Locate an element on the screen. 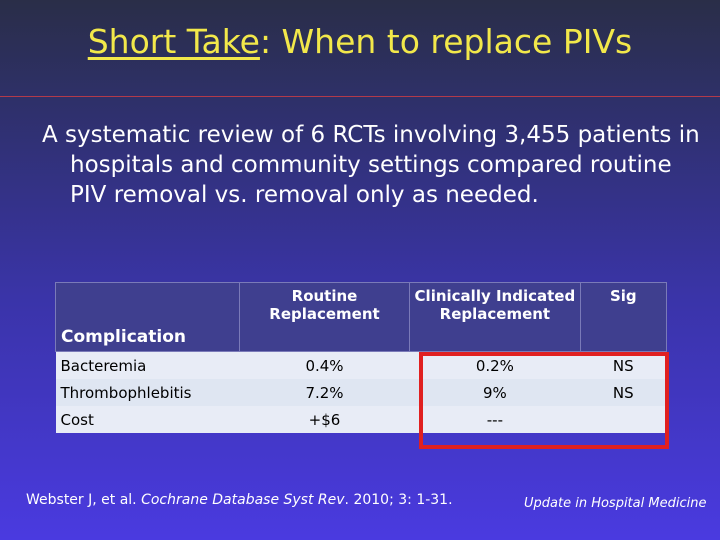  cell-clinical: 9% is located at coordinates (495, 392).